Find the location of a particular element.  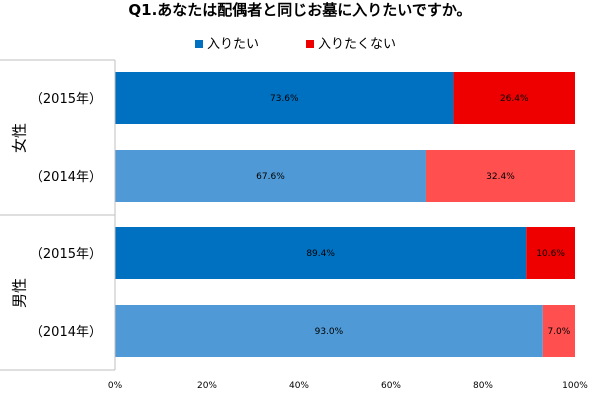

x-tick-40: 40% is located at coordinates (299, 386).